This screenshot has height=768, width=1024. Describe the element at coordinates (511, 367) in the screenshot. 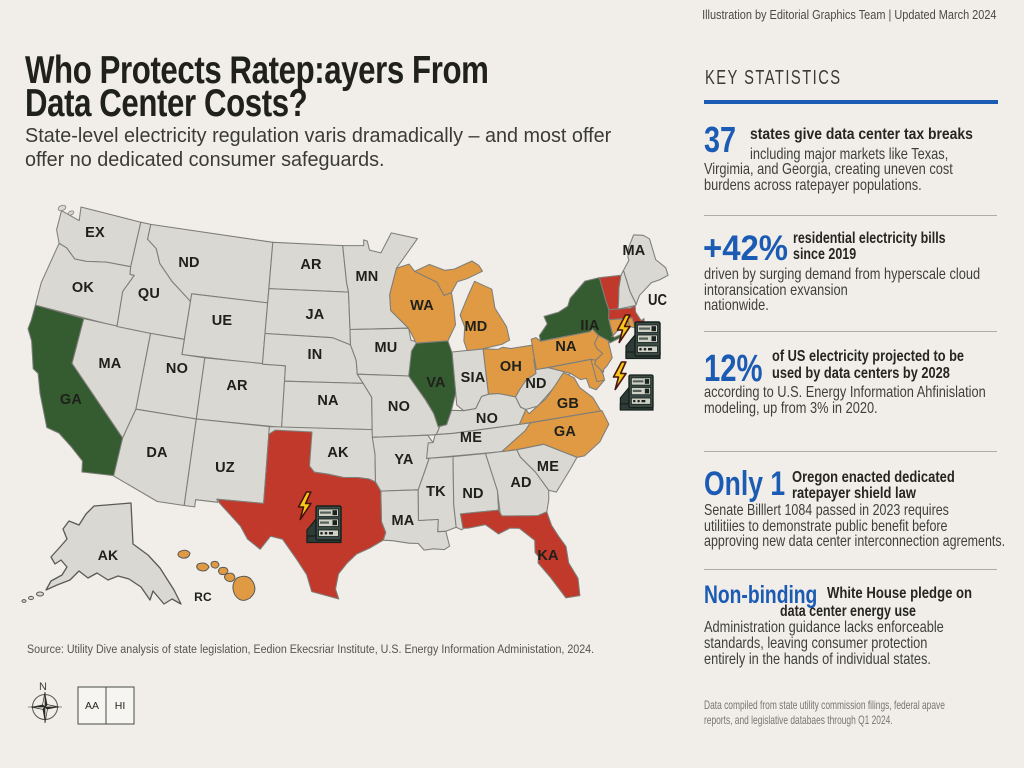

I see `svg-text: OH` at that location.